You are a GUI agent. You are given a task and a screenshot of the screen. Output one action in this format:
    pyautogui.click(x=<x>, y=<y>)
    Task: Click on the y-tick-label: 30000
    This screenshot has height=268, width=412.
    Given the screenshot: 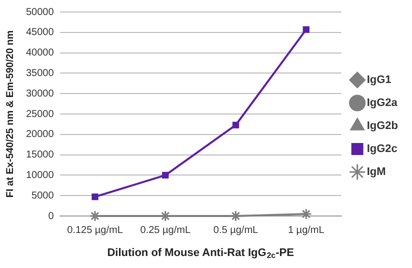 What is the action you would take?
    pyautogui.click(x=40, y=94)
    